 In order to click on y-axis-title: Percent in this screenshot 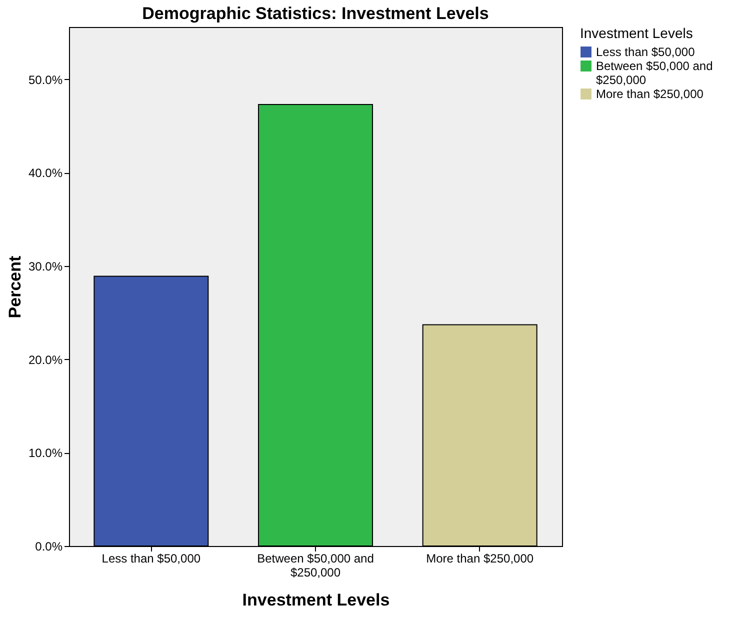, I will do `click(14, 286)`.